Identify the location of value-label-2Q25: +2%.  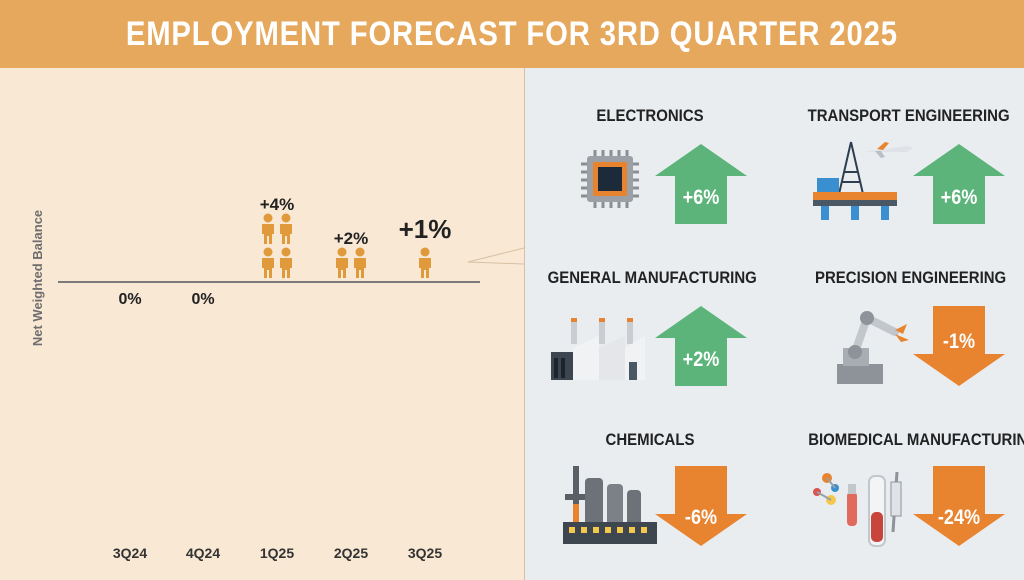
(351, 238).